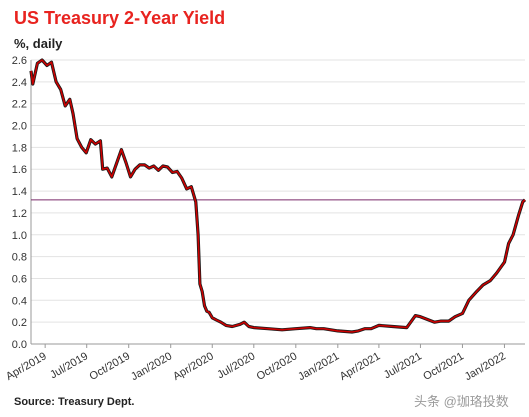 The image size is (529, 417). I want to click on chart-title: US Treasury 2-Year Yield, so click(120, 18).